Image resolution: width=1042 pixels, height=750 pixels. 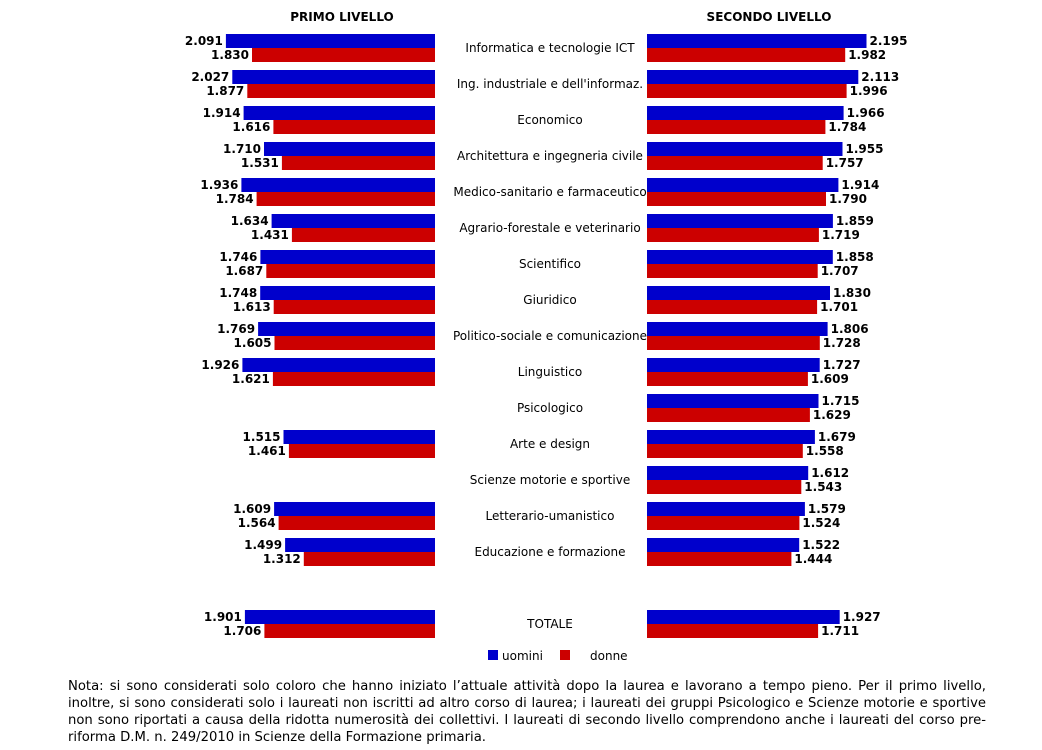 I want to click on value-label-primo-uomini-row-2: 2.027, so click(x=210, y=77).